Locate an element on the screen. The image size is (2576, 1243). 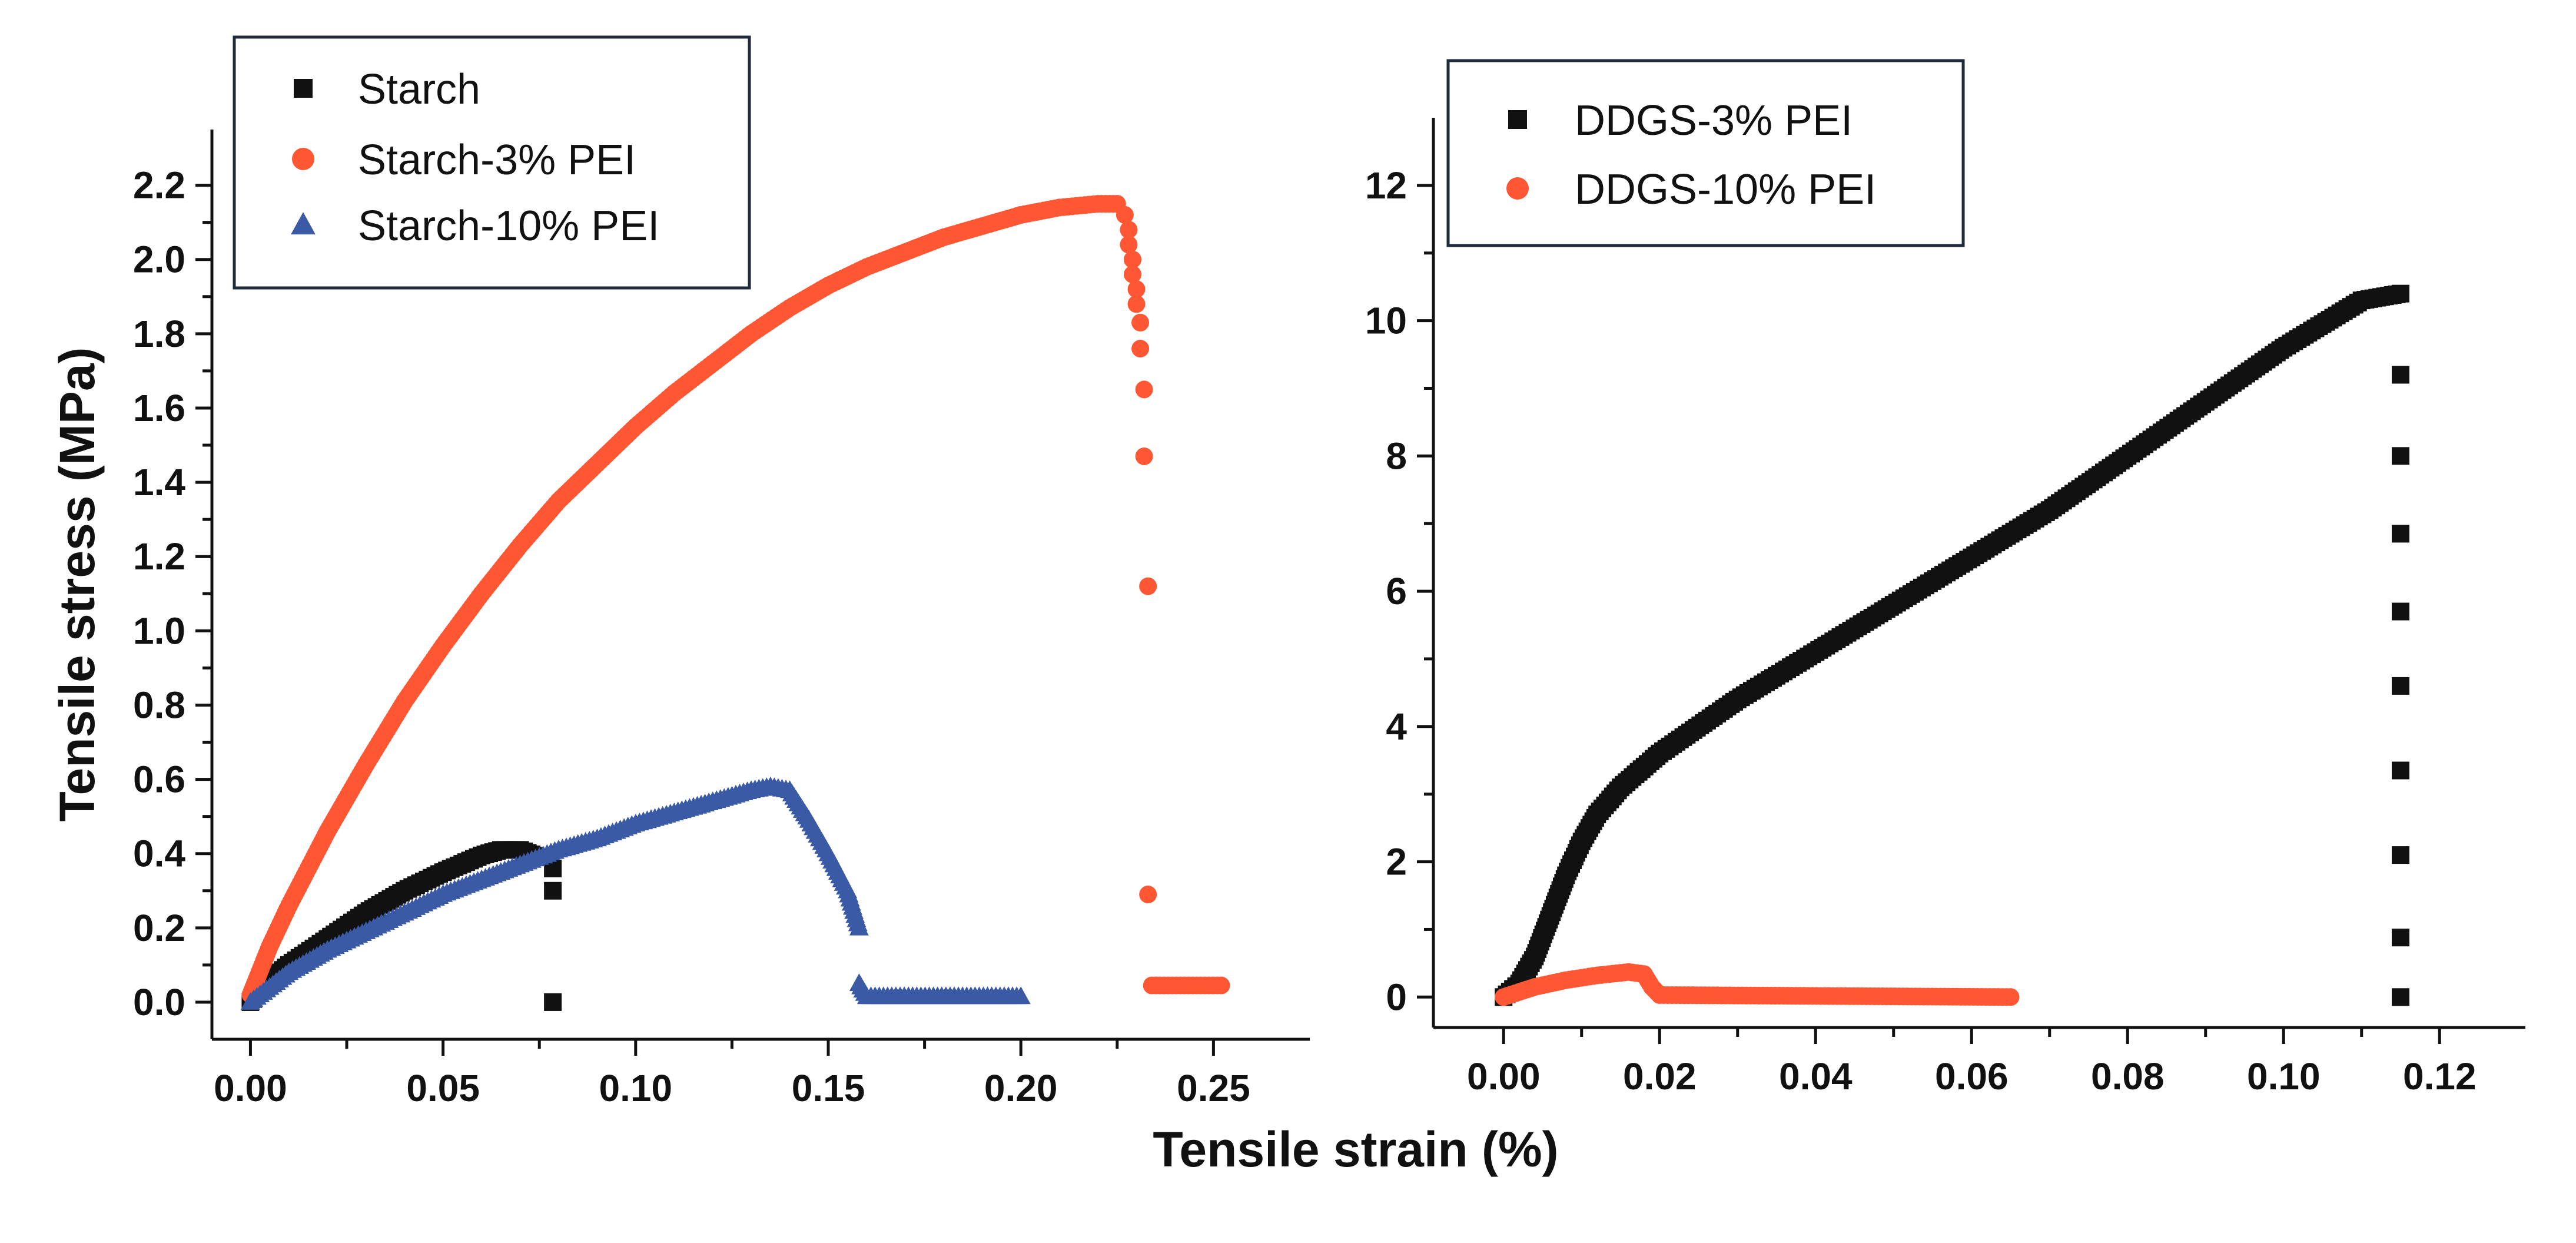
series-ddgs-10-pei is located at coordinates (1757, 984).